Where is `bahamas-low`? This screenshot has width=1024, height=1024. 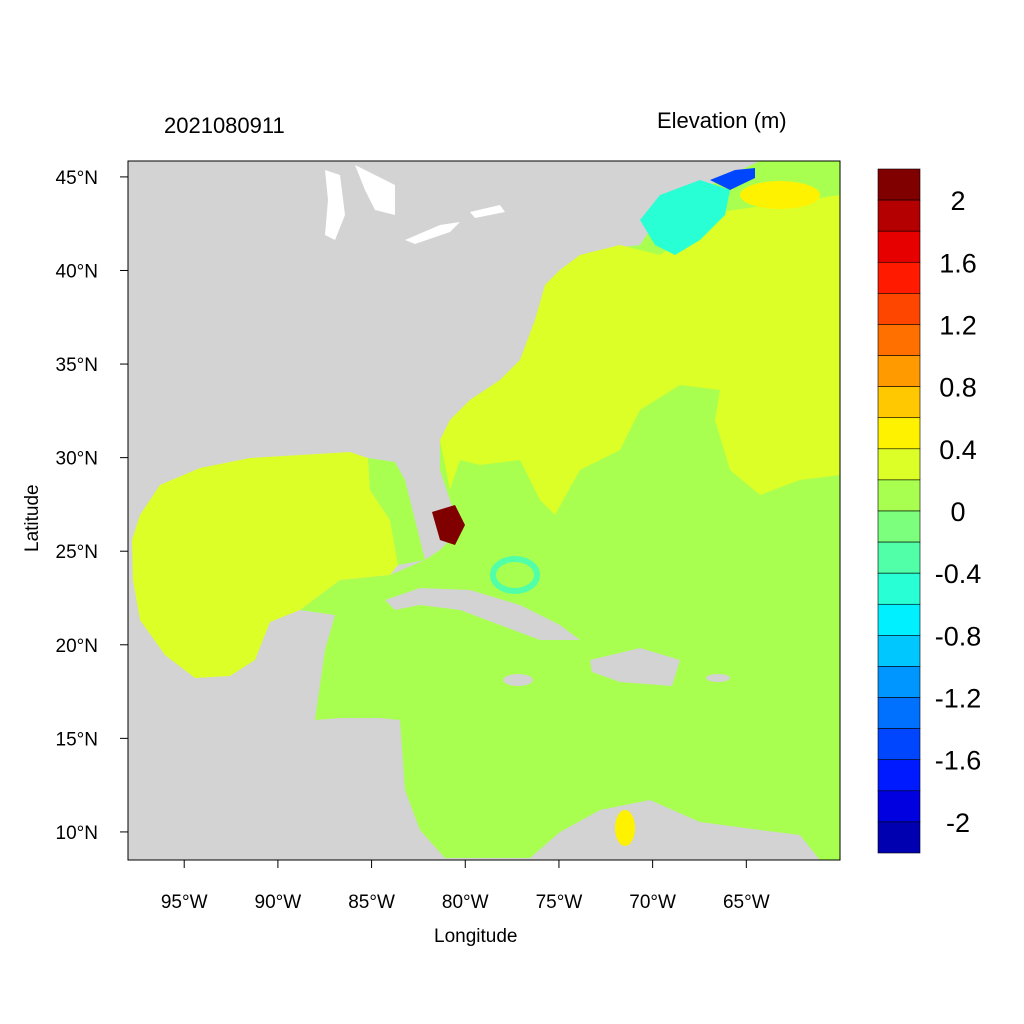
bahamas-low is located at coordinates (515, 575).